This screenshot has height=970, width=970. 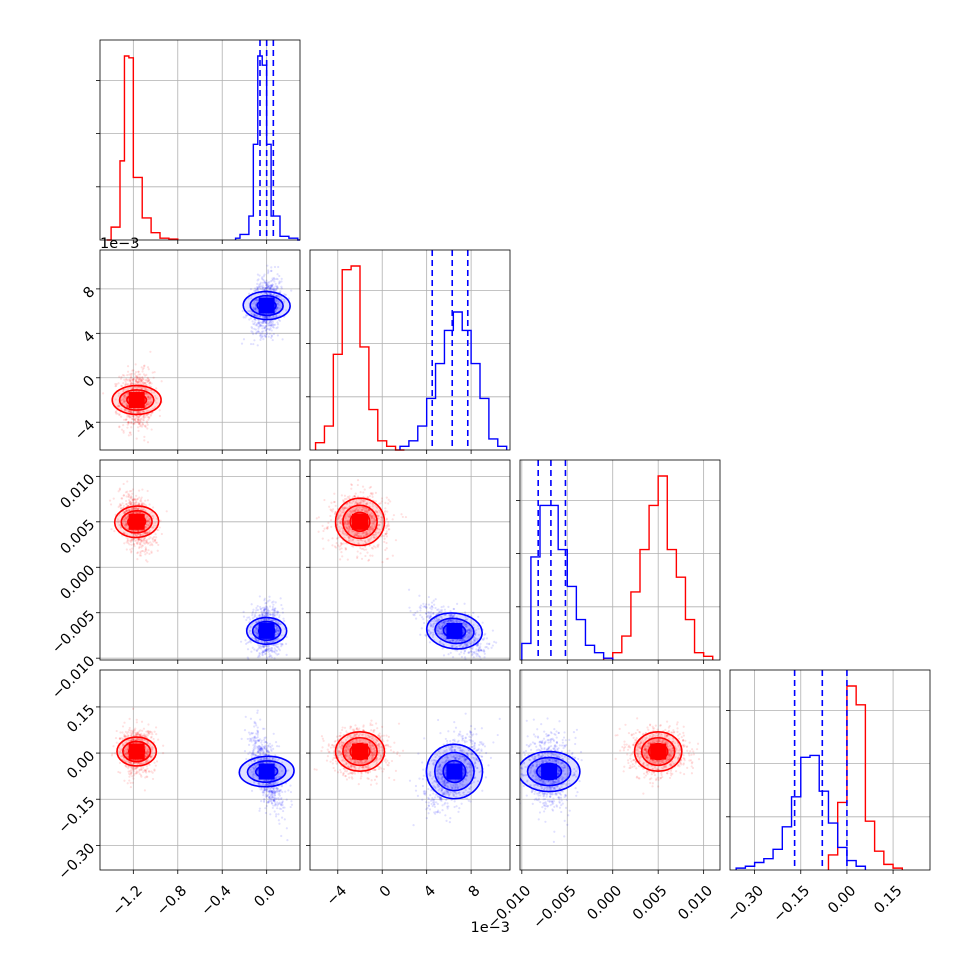 I want to click on density-peak, so click(x=360, y=521).